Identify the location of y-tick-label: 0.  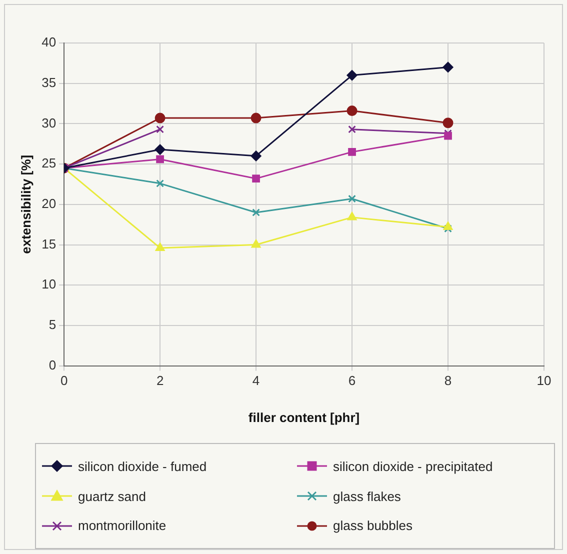
(52, 364).